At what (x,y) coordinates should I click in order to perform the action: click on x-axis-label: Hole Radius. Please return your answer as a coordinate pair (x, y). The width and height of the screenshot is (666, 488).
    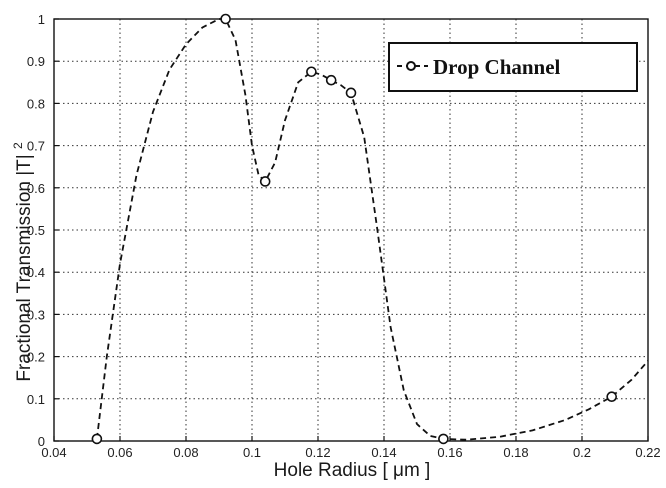
    Looking at the image, I should click on (326, 470).